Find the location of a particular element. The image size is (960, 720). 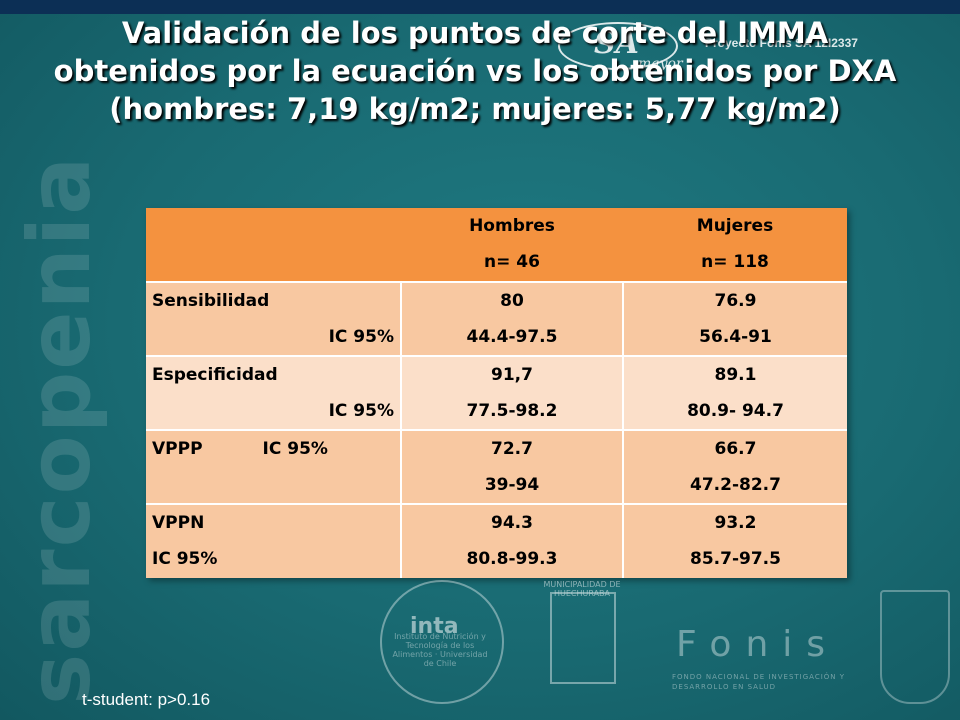

fonis-logo: Fonis is located at coordinates (758, 644).